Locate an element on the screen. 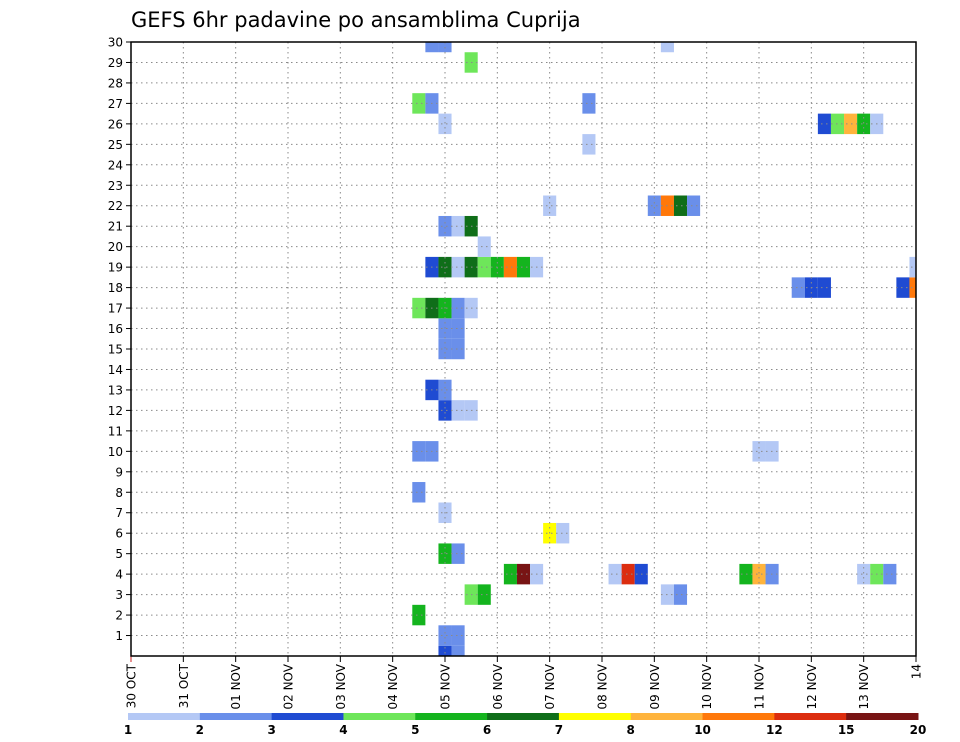 The height and width of the screenshot is (742, 960). x-tick-label: 09 NOV is located at coordinates (655, 686).